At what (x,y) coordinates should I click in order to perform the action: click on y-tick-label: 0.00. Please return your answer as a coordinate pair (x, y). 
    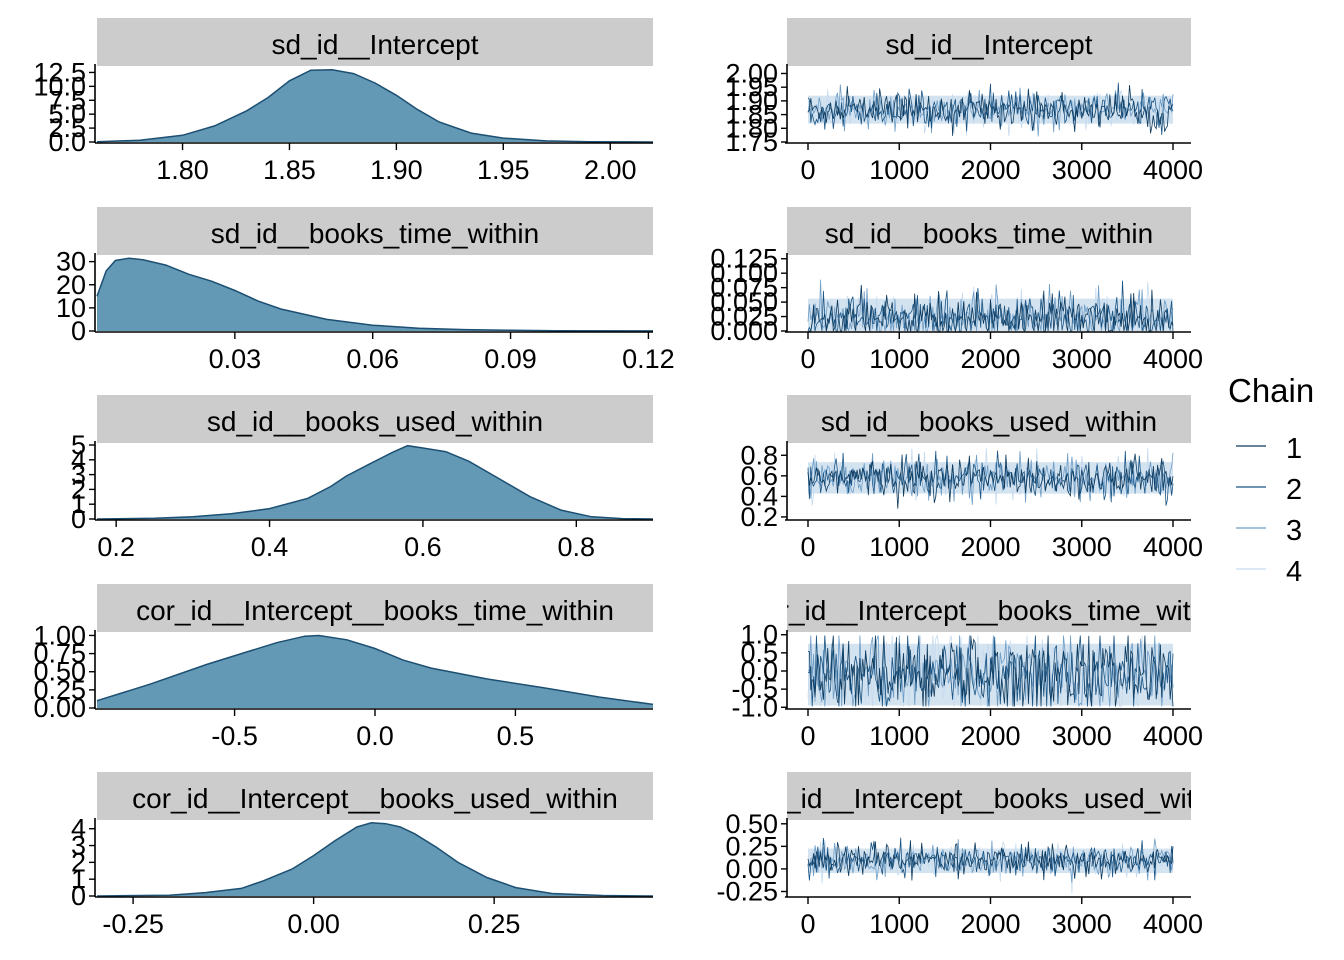
    Looking at the image, I should click on (751, 869).